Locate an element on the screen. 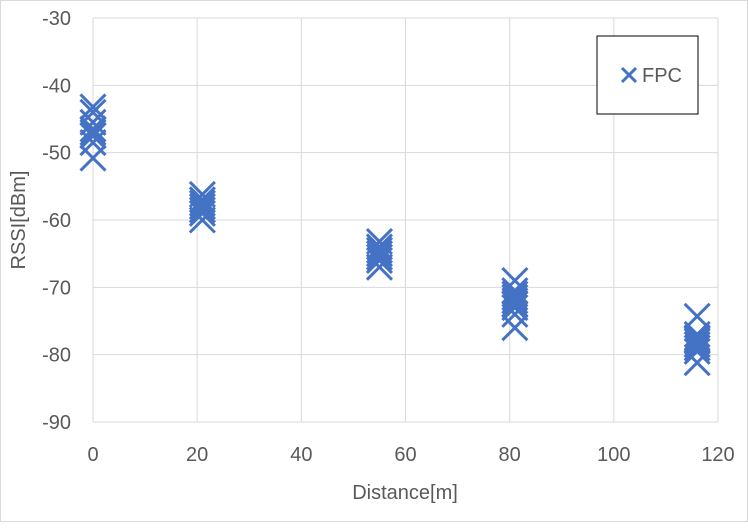 The image size is (748, 528). x-tick-label: 100 is located at coordinates (613, 455).